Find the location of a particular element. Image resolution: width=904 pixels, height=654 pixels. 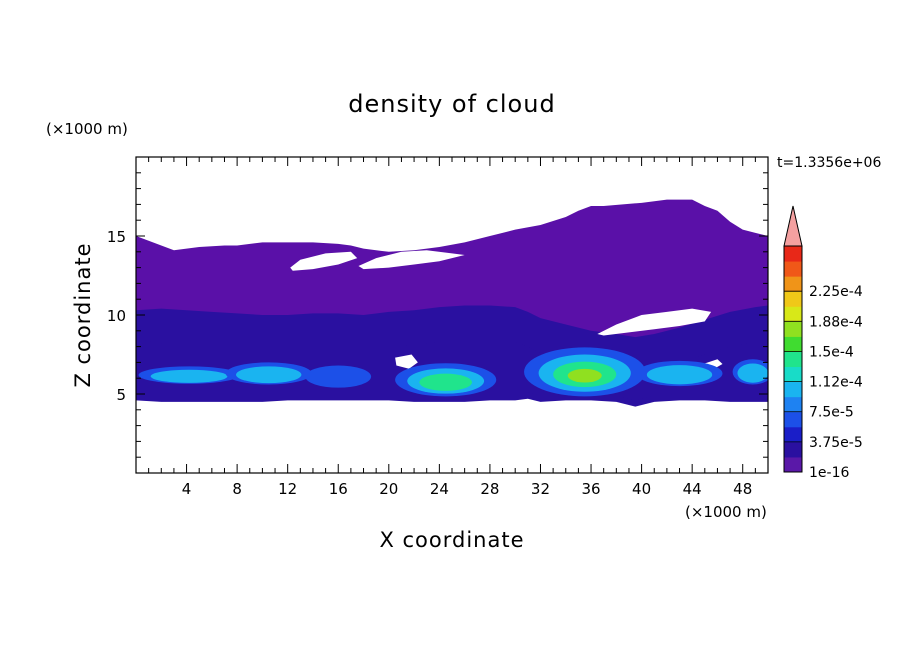

y-tick-label: 10 is located at coordinates (116, 316).